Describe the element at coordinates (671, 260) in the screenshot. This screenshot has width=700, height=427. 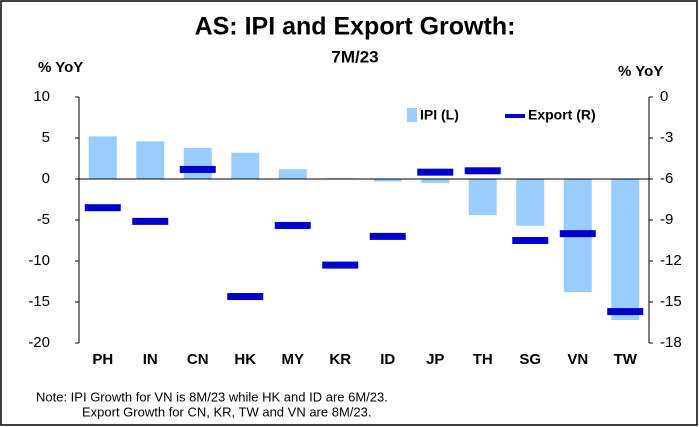
I see `y2-tick-label: -12` at that location.